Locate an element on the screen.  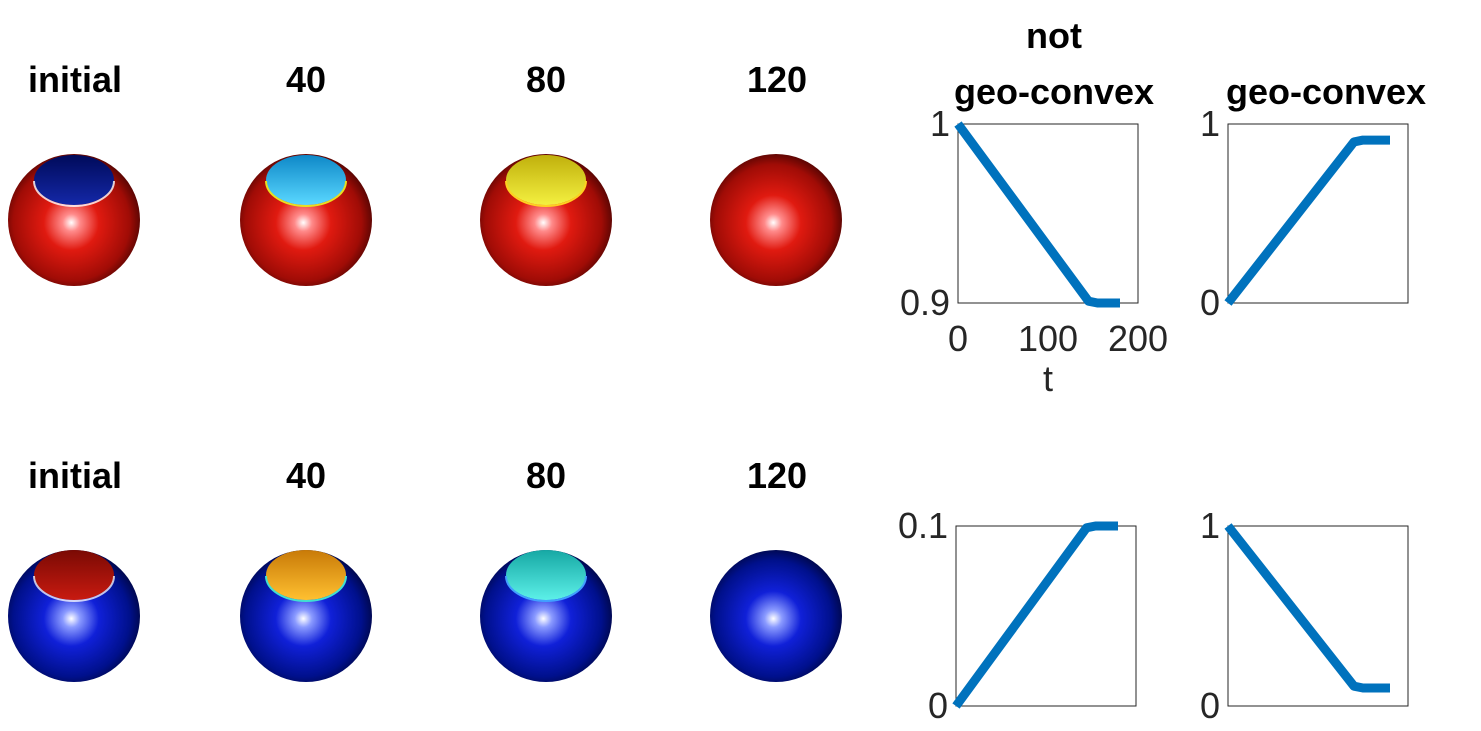
frame-title-initial-bottom: initial is located at coordinates (74, 475).